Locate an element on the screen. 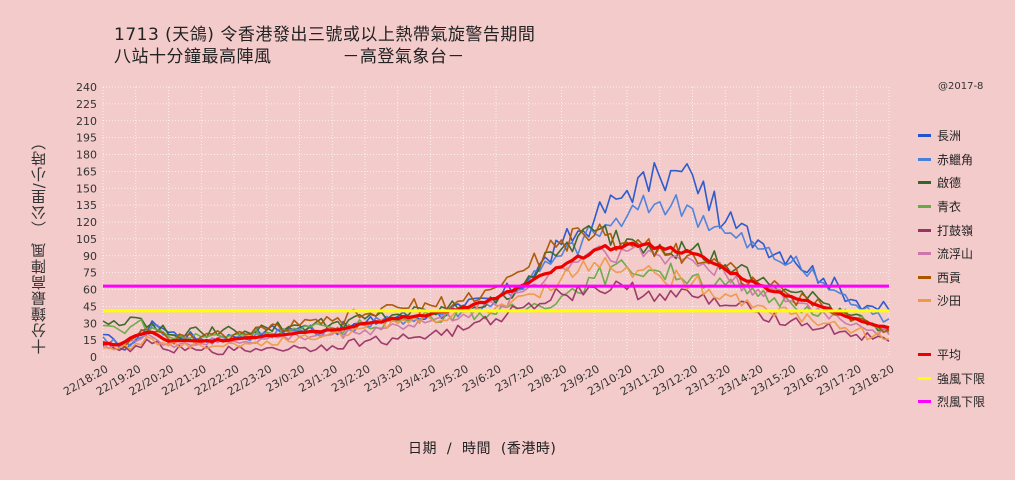  legend-item: 烈風下限 is located at coordinates (951, 402).